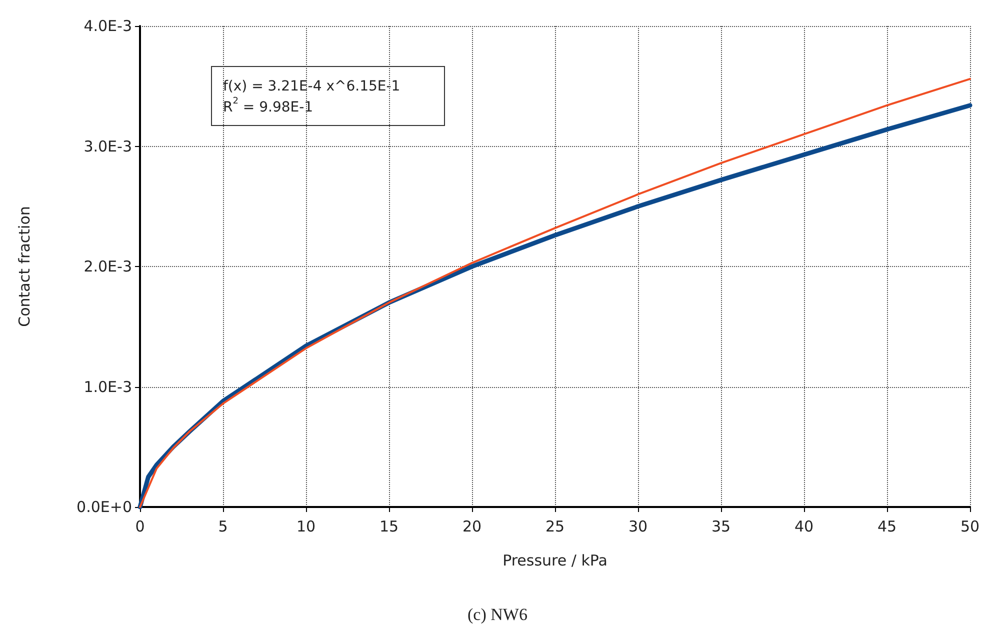 The height and width of the screenshot is (637, 995). I want to click on x-tick-label: 35, so click(721, 527).